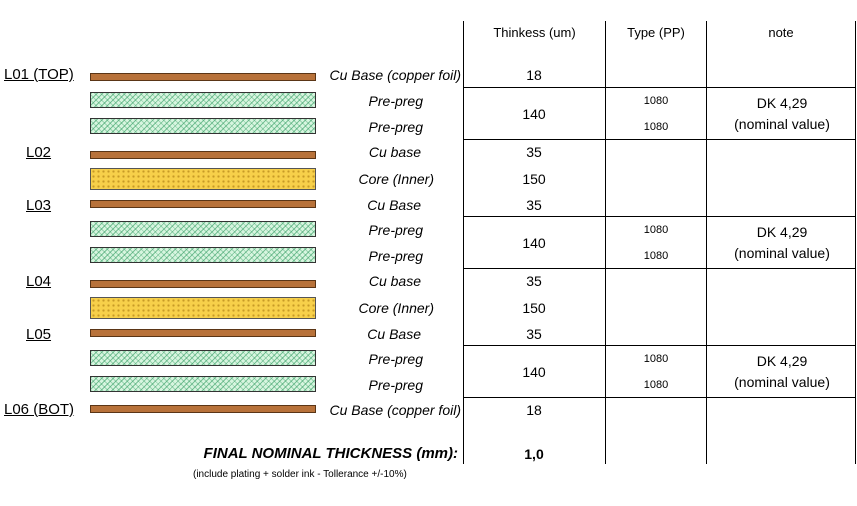 The width and height of the screenshot is (857, 506). Describe the element at coordinates (39, 281) in the screenshot. I see `layer-label-l04: L04` at that location.